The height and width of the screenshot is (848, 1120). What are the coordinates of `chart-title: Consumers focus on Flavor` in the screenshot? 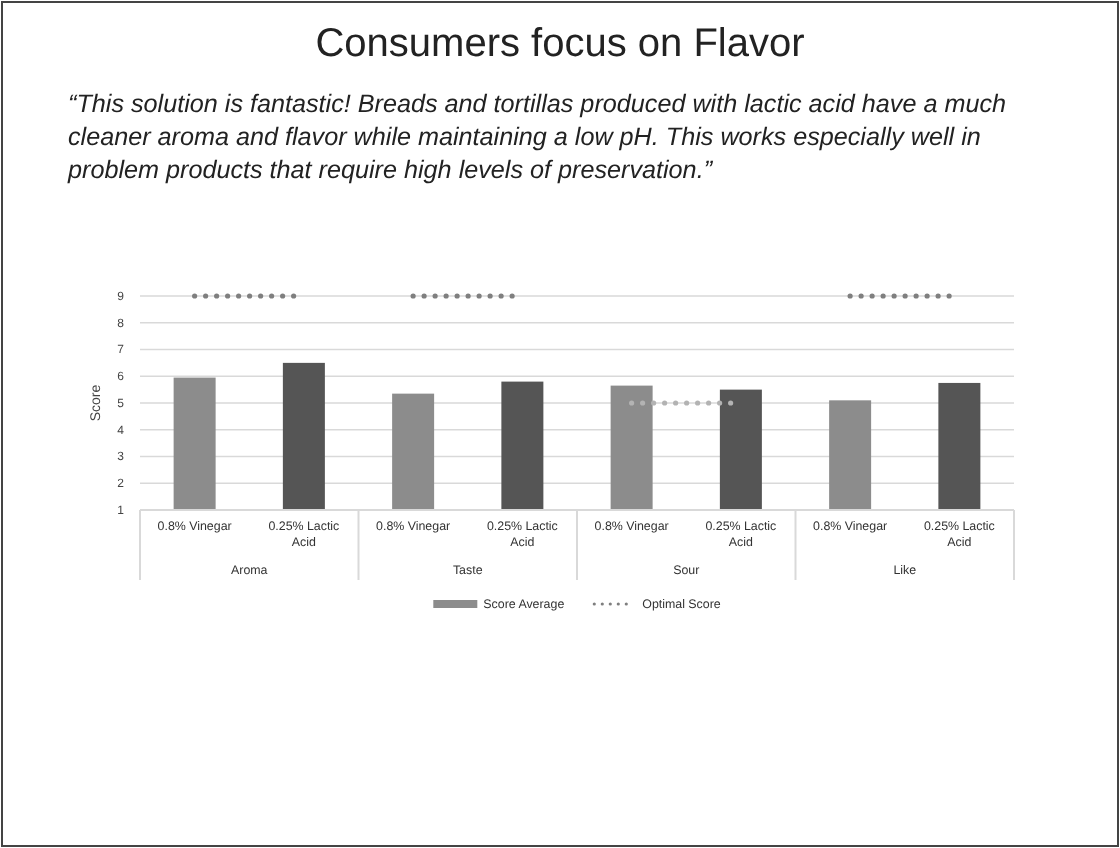 It's located at (560, 44).